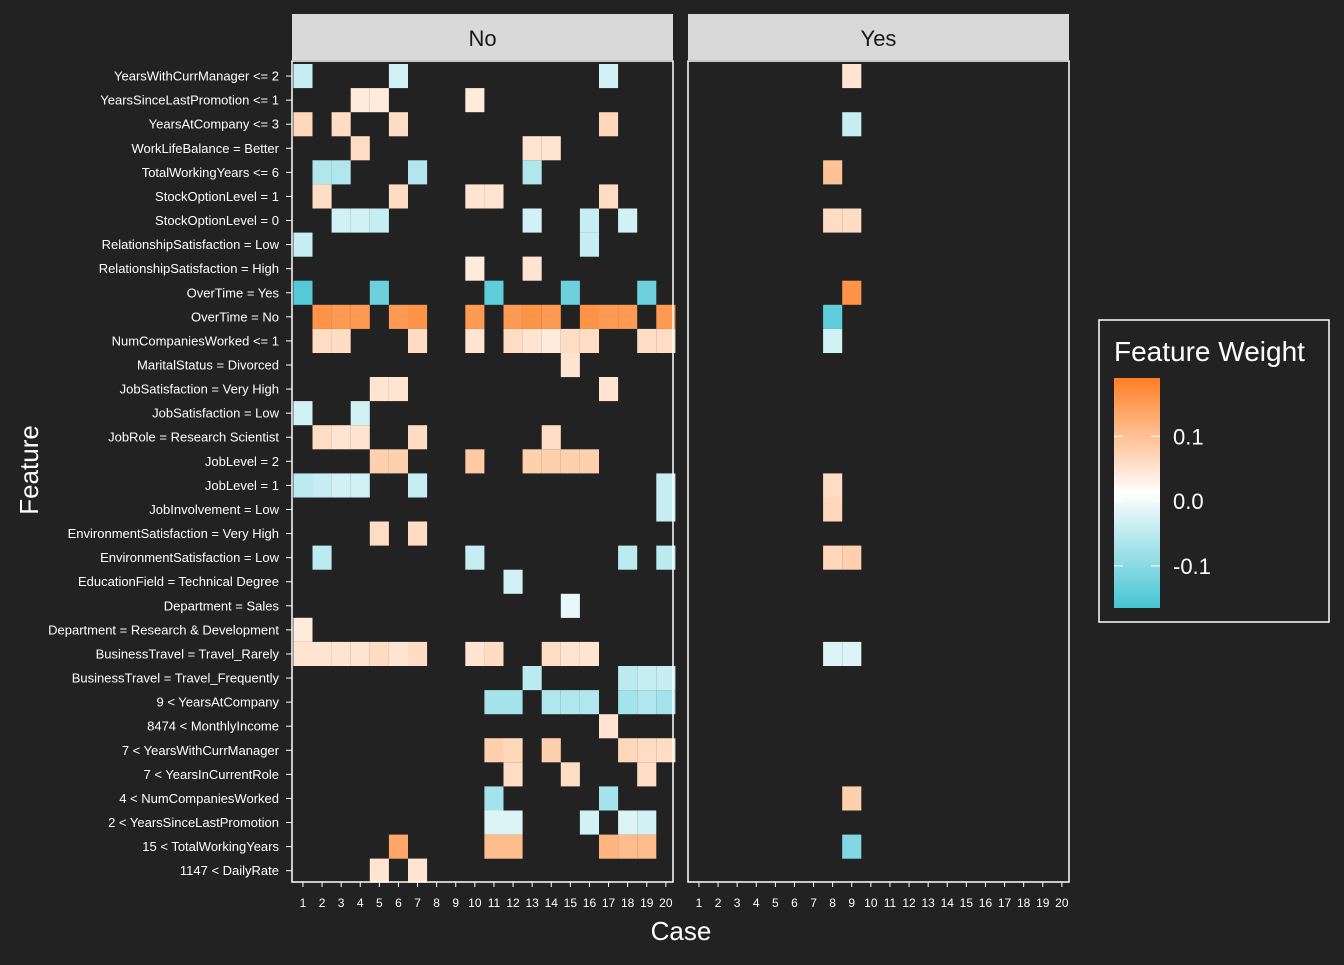 This screenshot has width=1344, height=965. I want to click on y-tick-label: JobRole = Research Scientist, so click(193, 437).